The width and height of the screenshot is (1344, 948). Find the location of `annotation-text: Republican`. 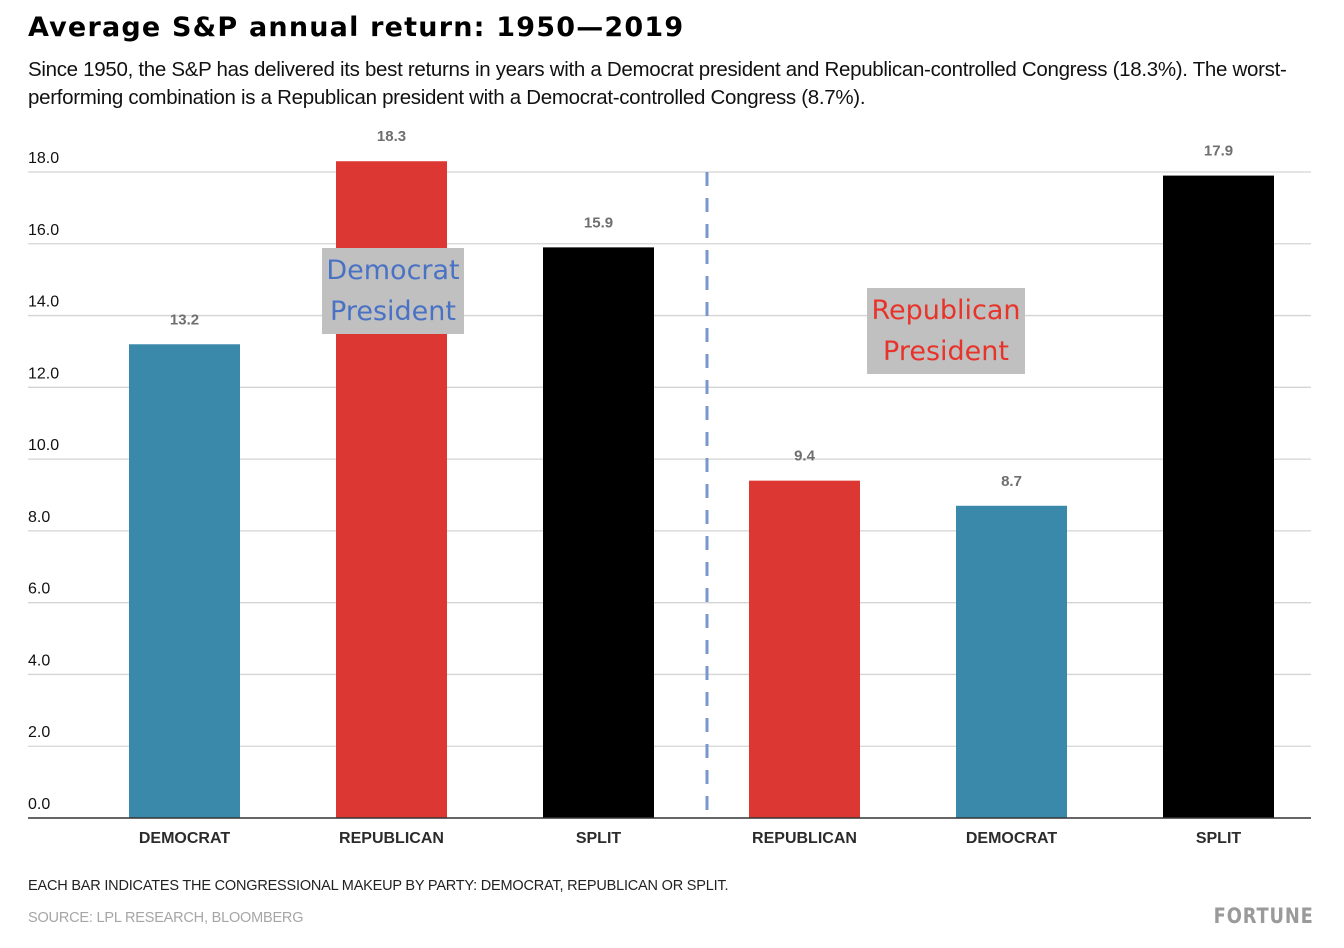

annotation-text: Republican is located at coordinates (945, 310).